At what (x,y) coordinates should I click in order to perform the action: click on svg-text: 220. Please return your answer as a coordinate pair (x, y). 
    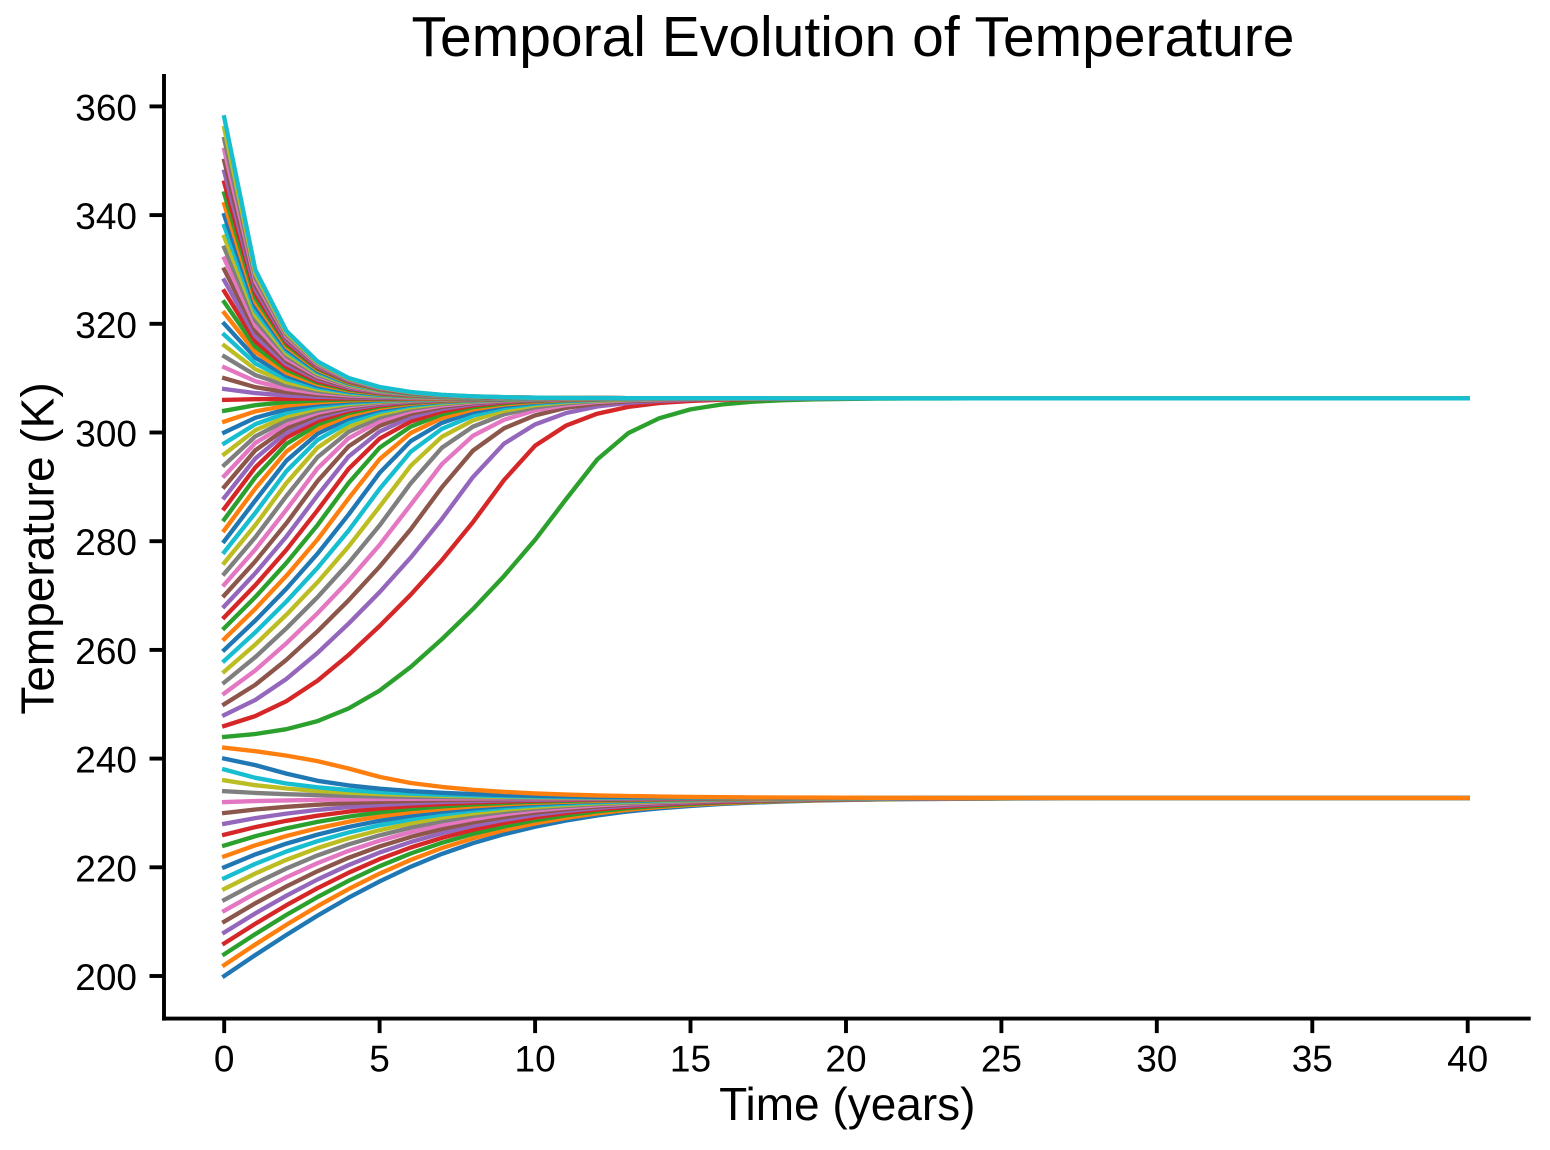
    Looking at the image, I should click on (106, 868).